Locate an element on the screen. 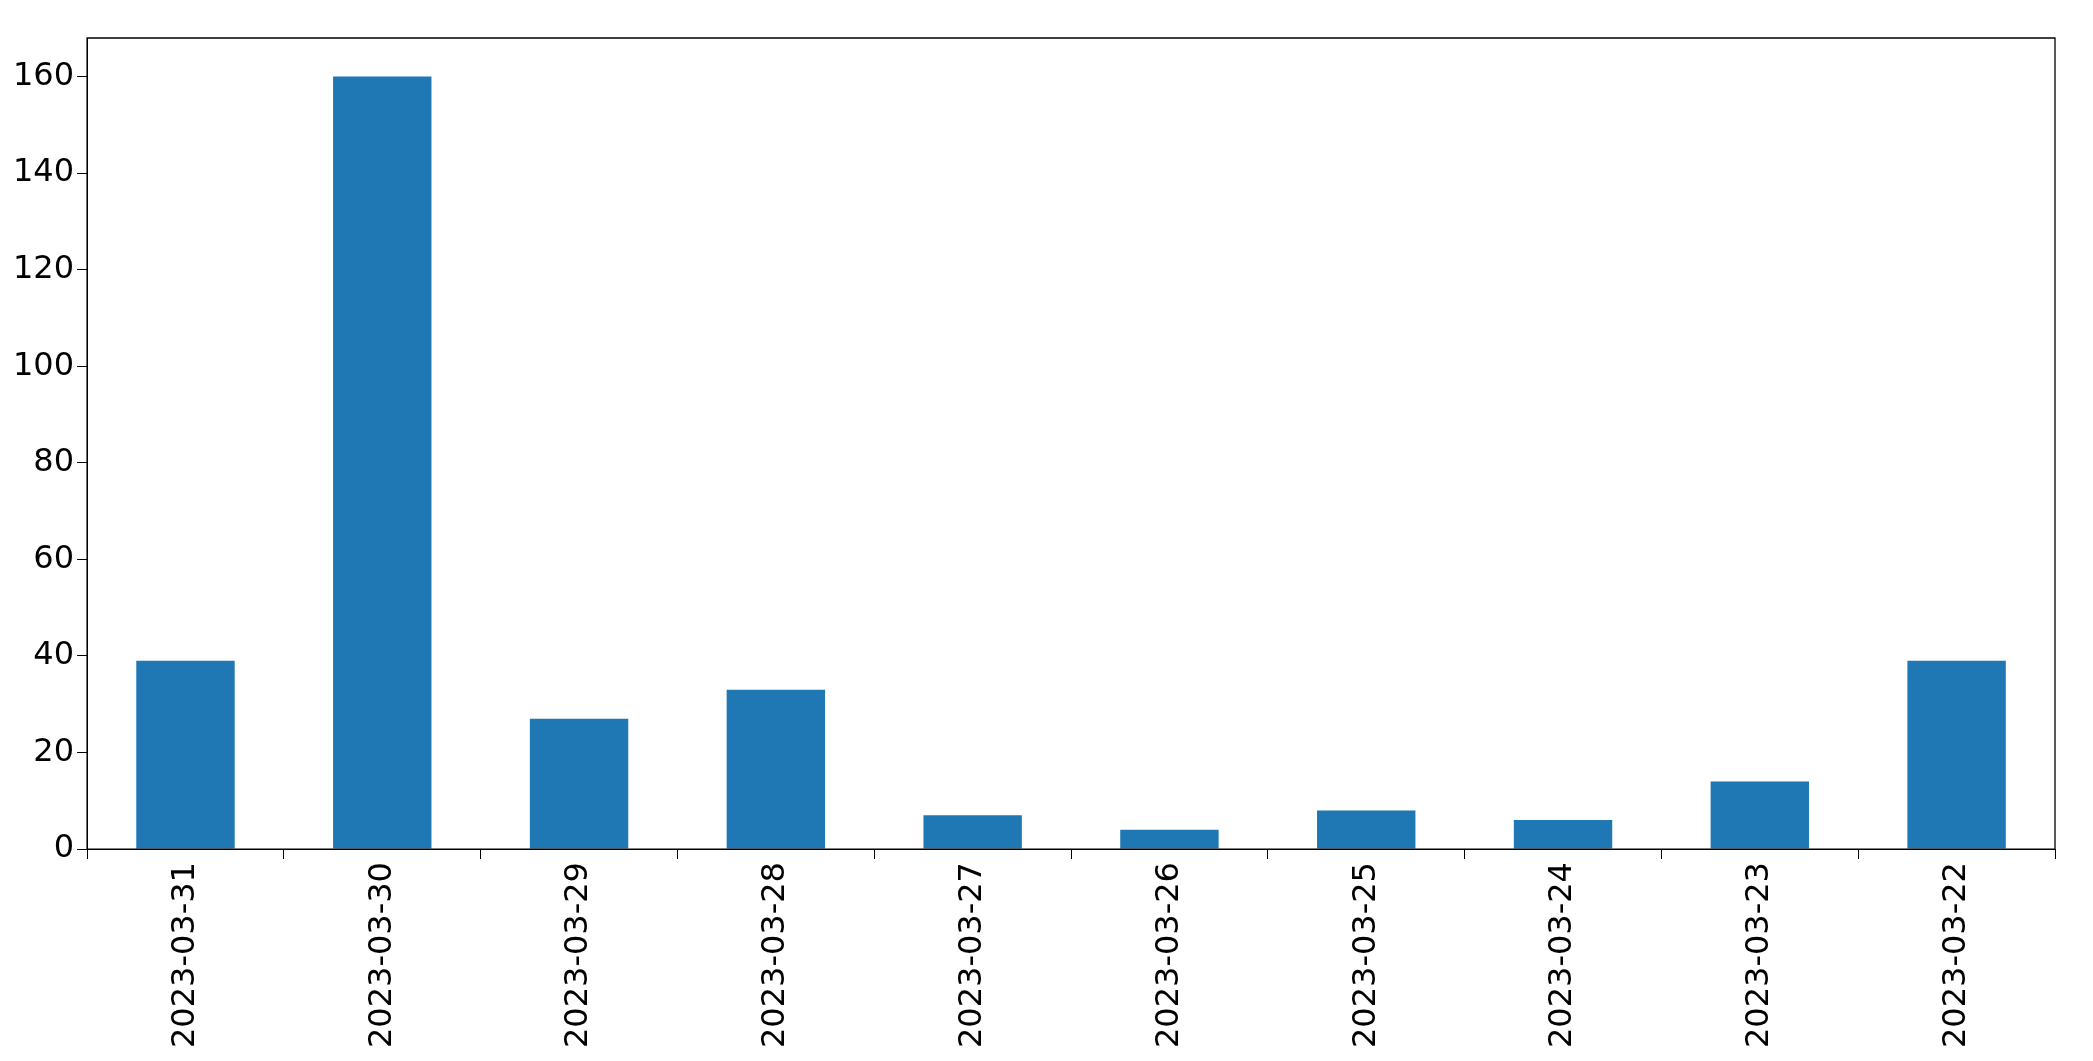  x-tick-label: 2023-03-29 is located at coordinates (576, 955).